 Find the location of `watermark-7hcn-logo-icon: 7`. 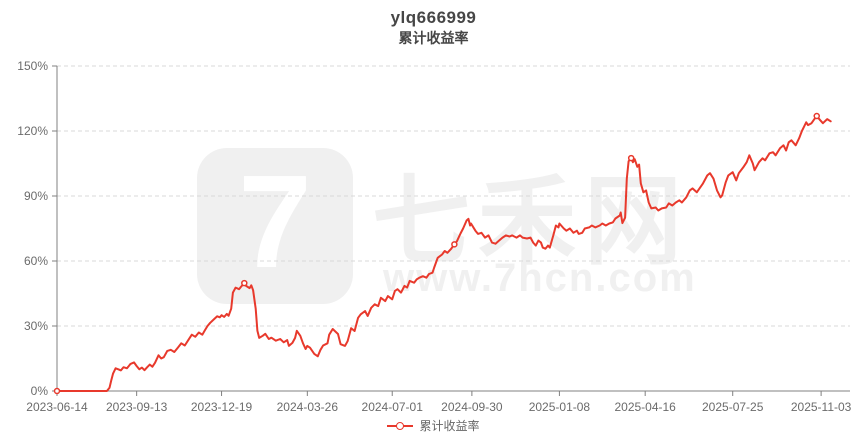

watermark-7hcn-logo-icon: 7 is located at coordinates (275, 226).